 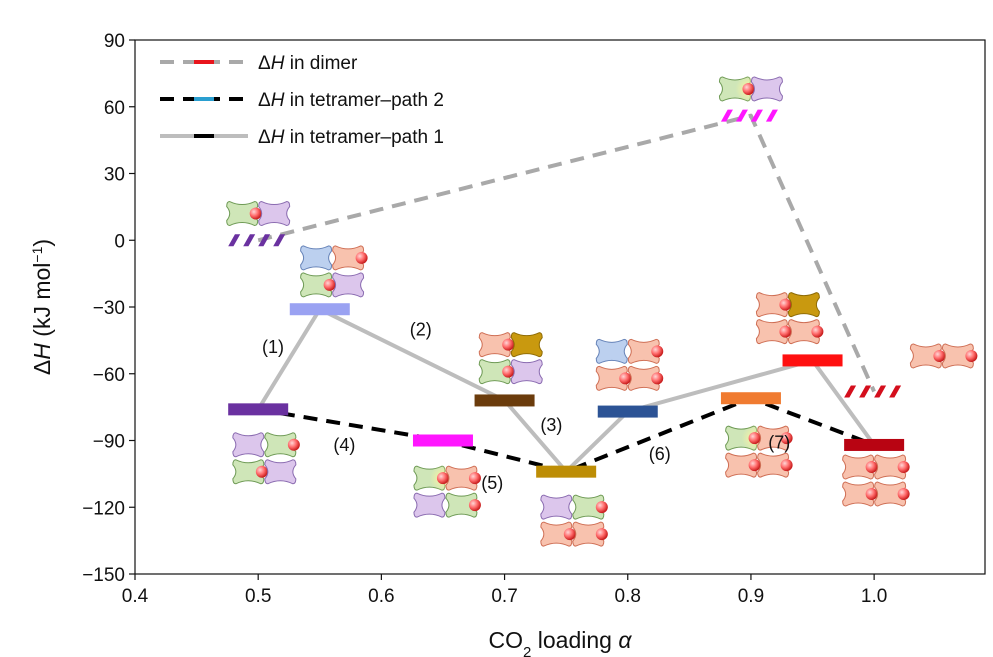 I want to click on step-label: (6), so click(x=660, y=454).